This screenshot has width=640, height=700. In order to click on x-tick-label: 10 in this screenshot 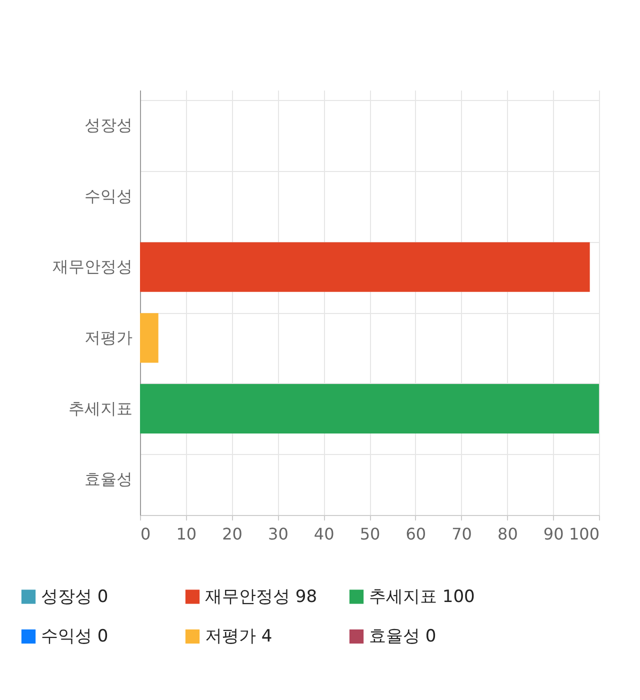, I will do `click(186, 534)`.